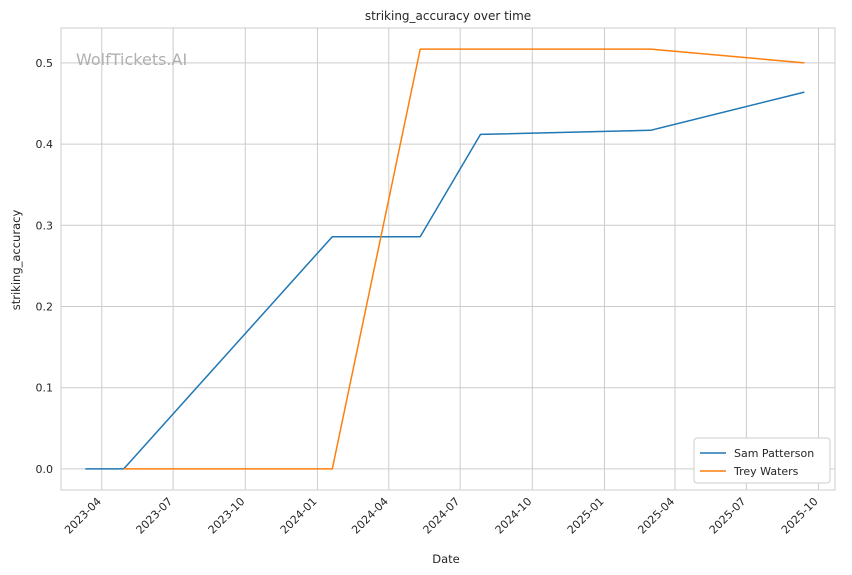 The height and width of the screenshot is (575, 852). Describe the element at coordinates (766, 471) in the screenshot. I see `legend-label-trey-waters: Trey Waters` at that location.